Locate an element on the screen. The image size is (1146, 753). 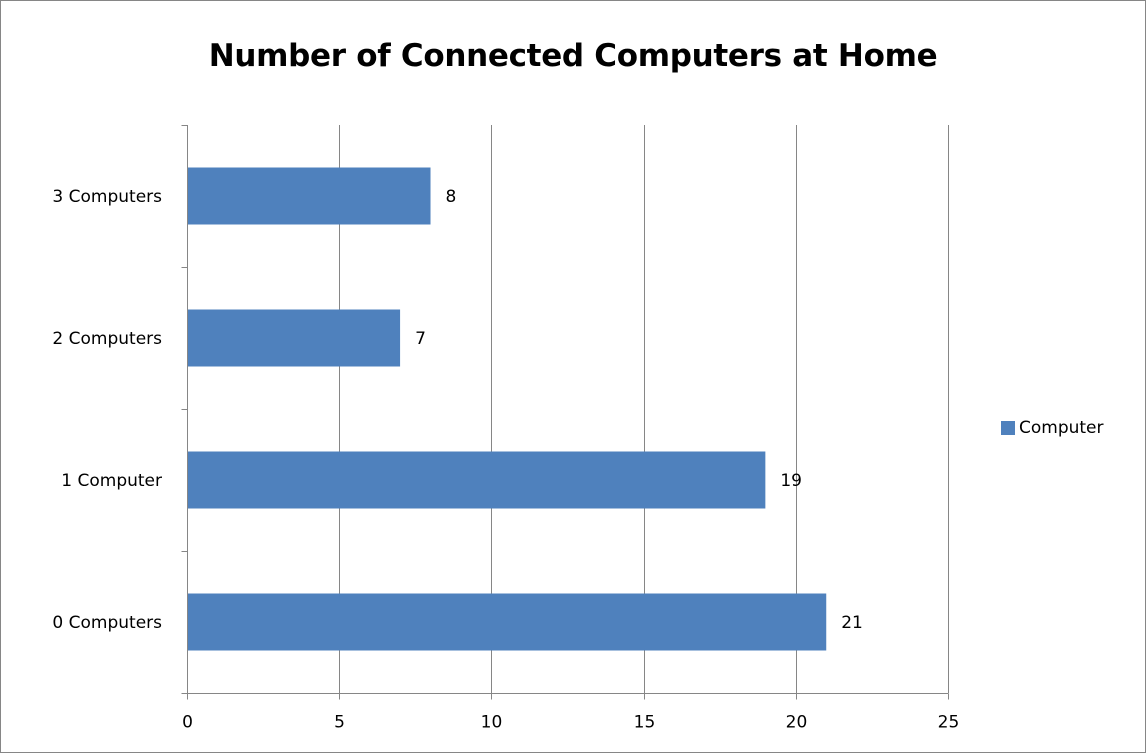
legend: Computer is located at coordinates (1052, 428).